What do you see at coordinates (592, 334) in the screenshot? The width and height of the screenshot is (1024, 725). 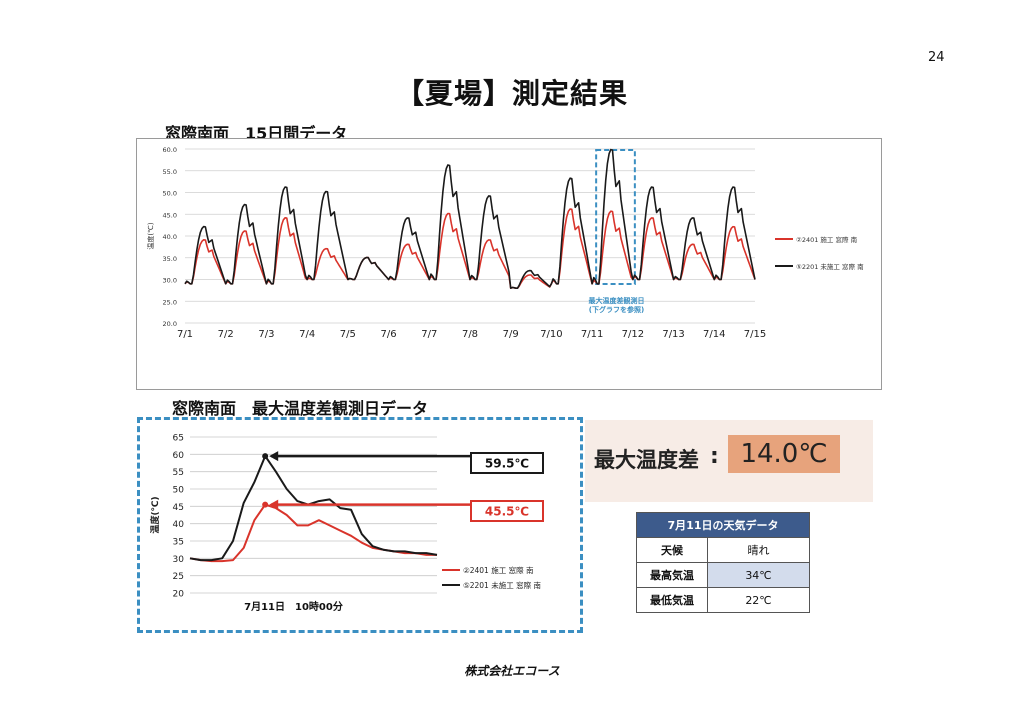 I see `x-tick-label: 7/11` at bounding box center [592, 334].